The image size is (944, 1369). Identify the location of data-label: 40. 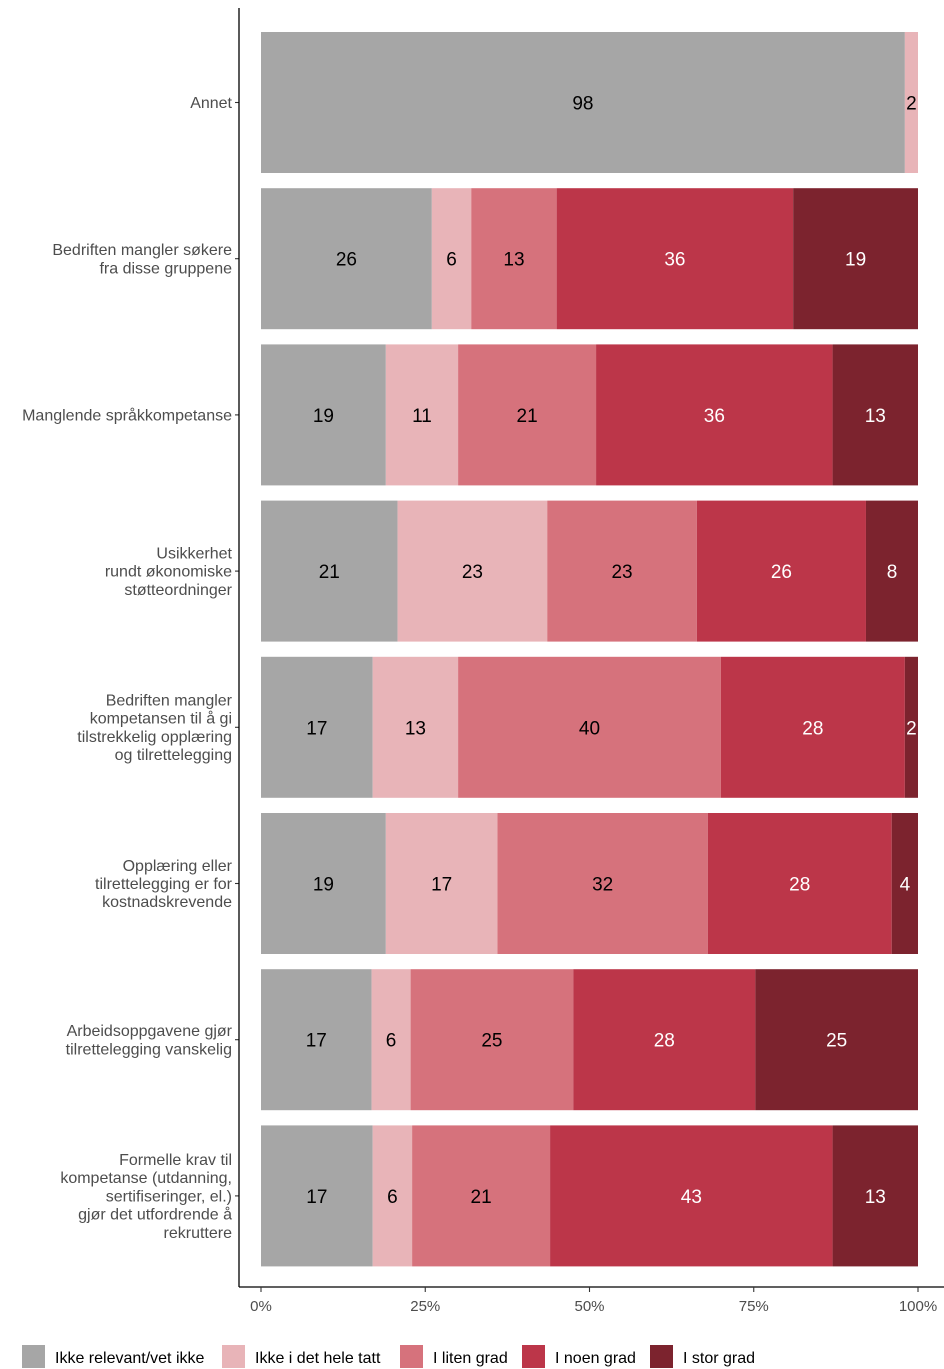
(589, 728).